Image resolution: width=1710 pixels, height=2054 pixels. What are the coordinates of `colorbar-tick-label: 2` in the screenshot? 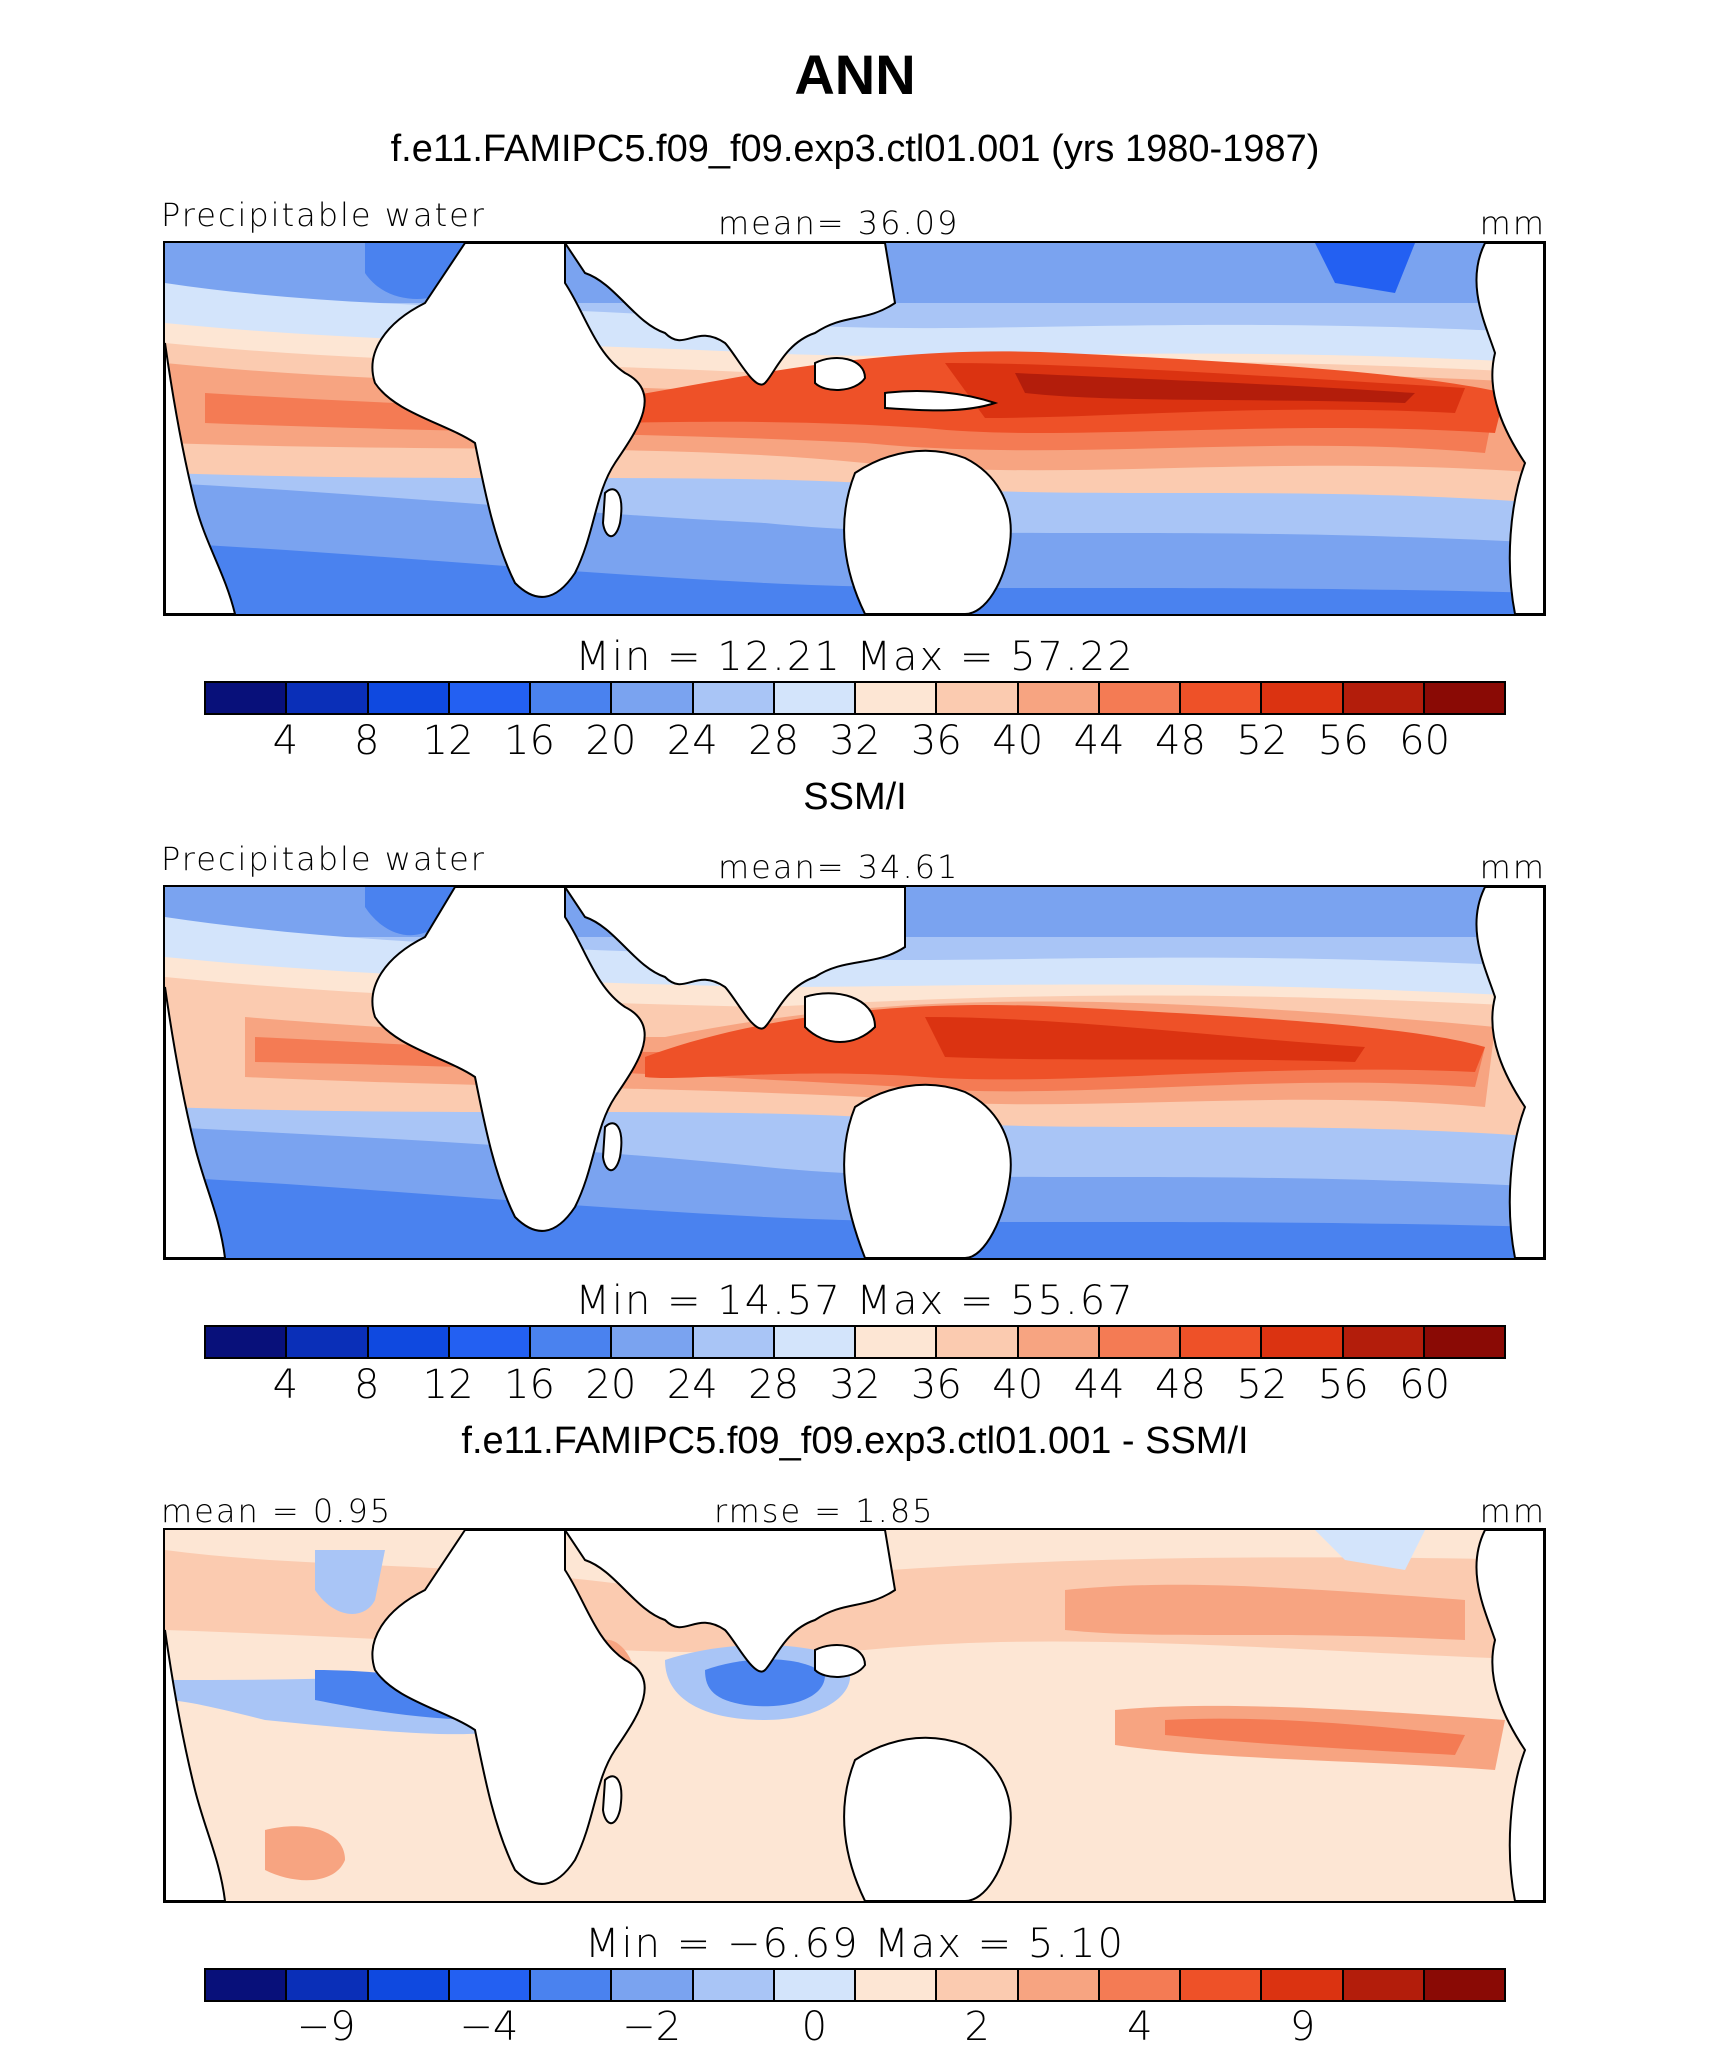 It's located at (977, 2027).